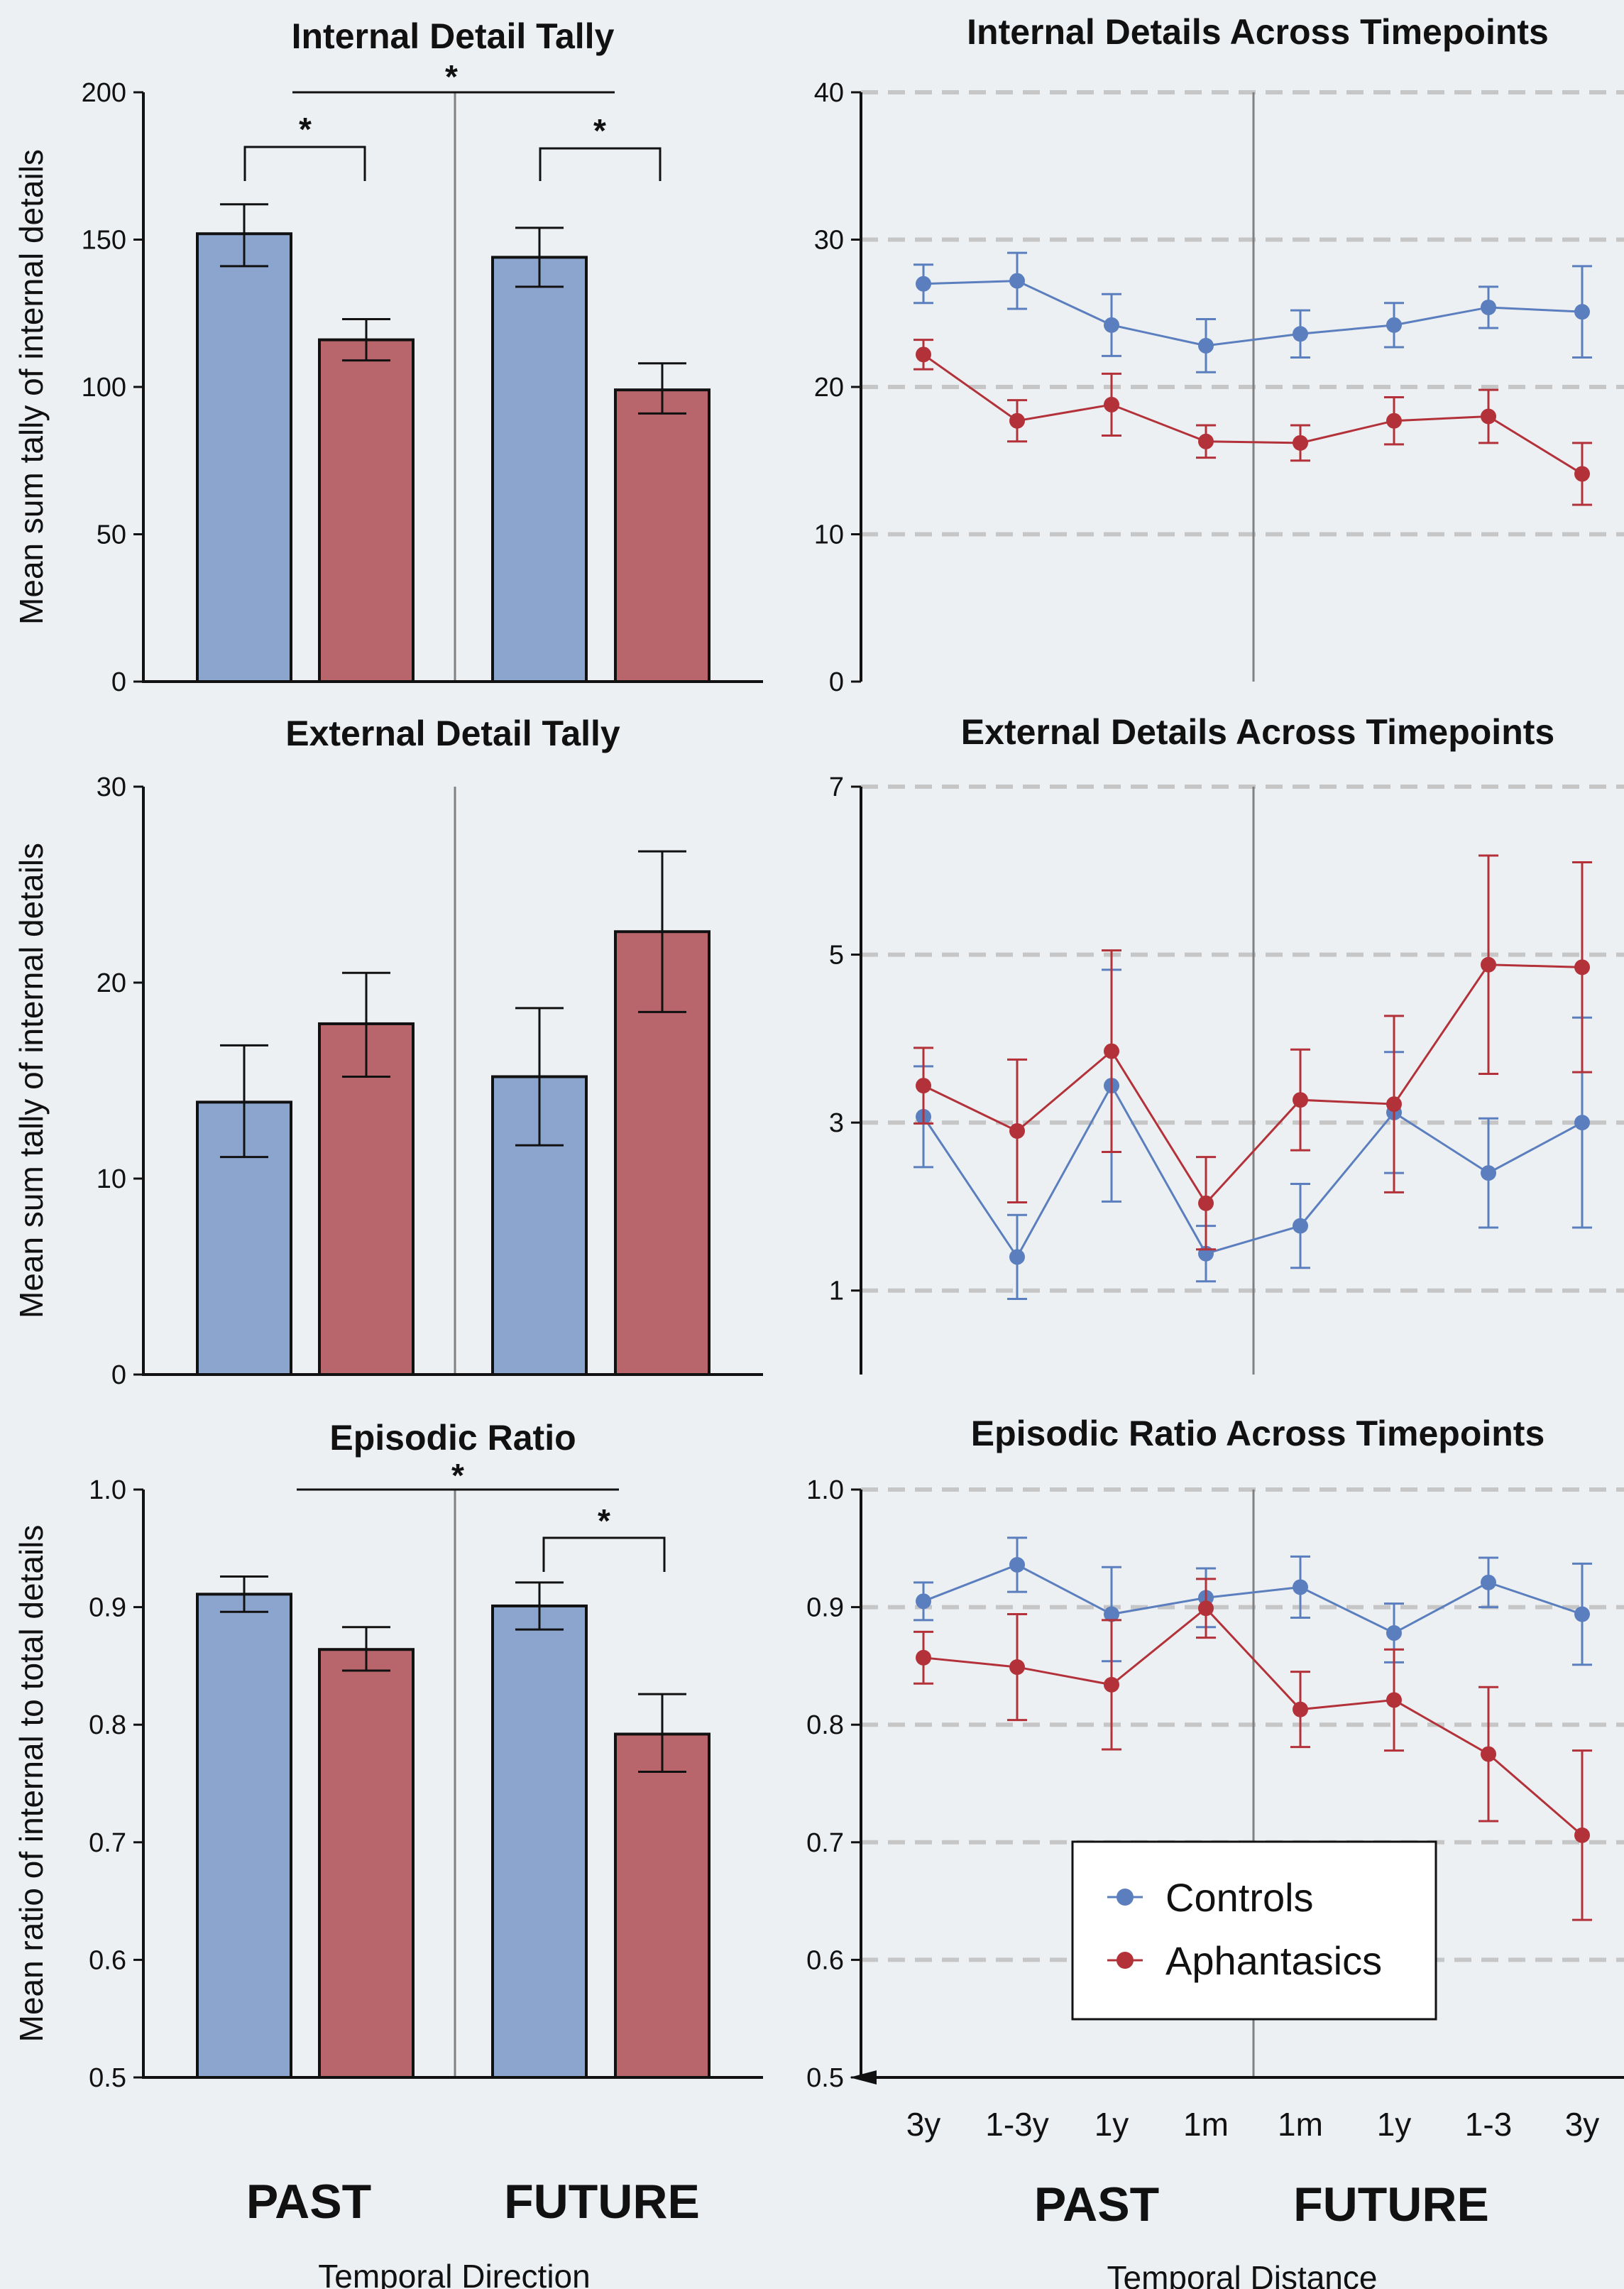 Image resolution: width=1624 pixels, height=2289 pixels. Describe the element at coordinates (837, 787) in the screenshot. I see `y-tick-label: 7` at that location.